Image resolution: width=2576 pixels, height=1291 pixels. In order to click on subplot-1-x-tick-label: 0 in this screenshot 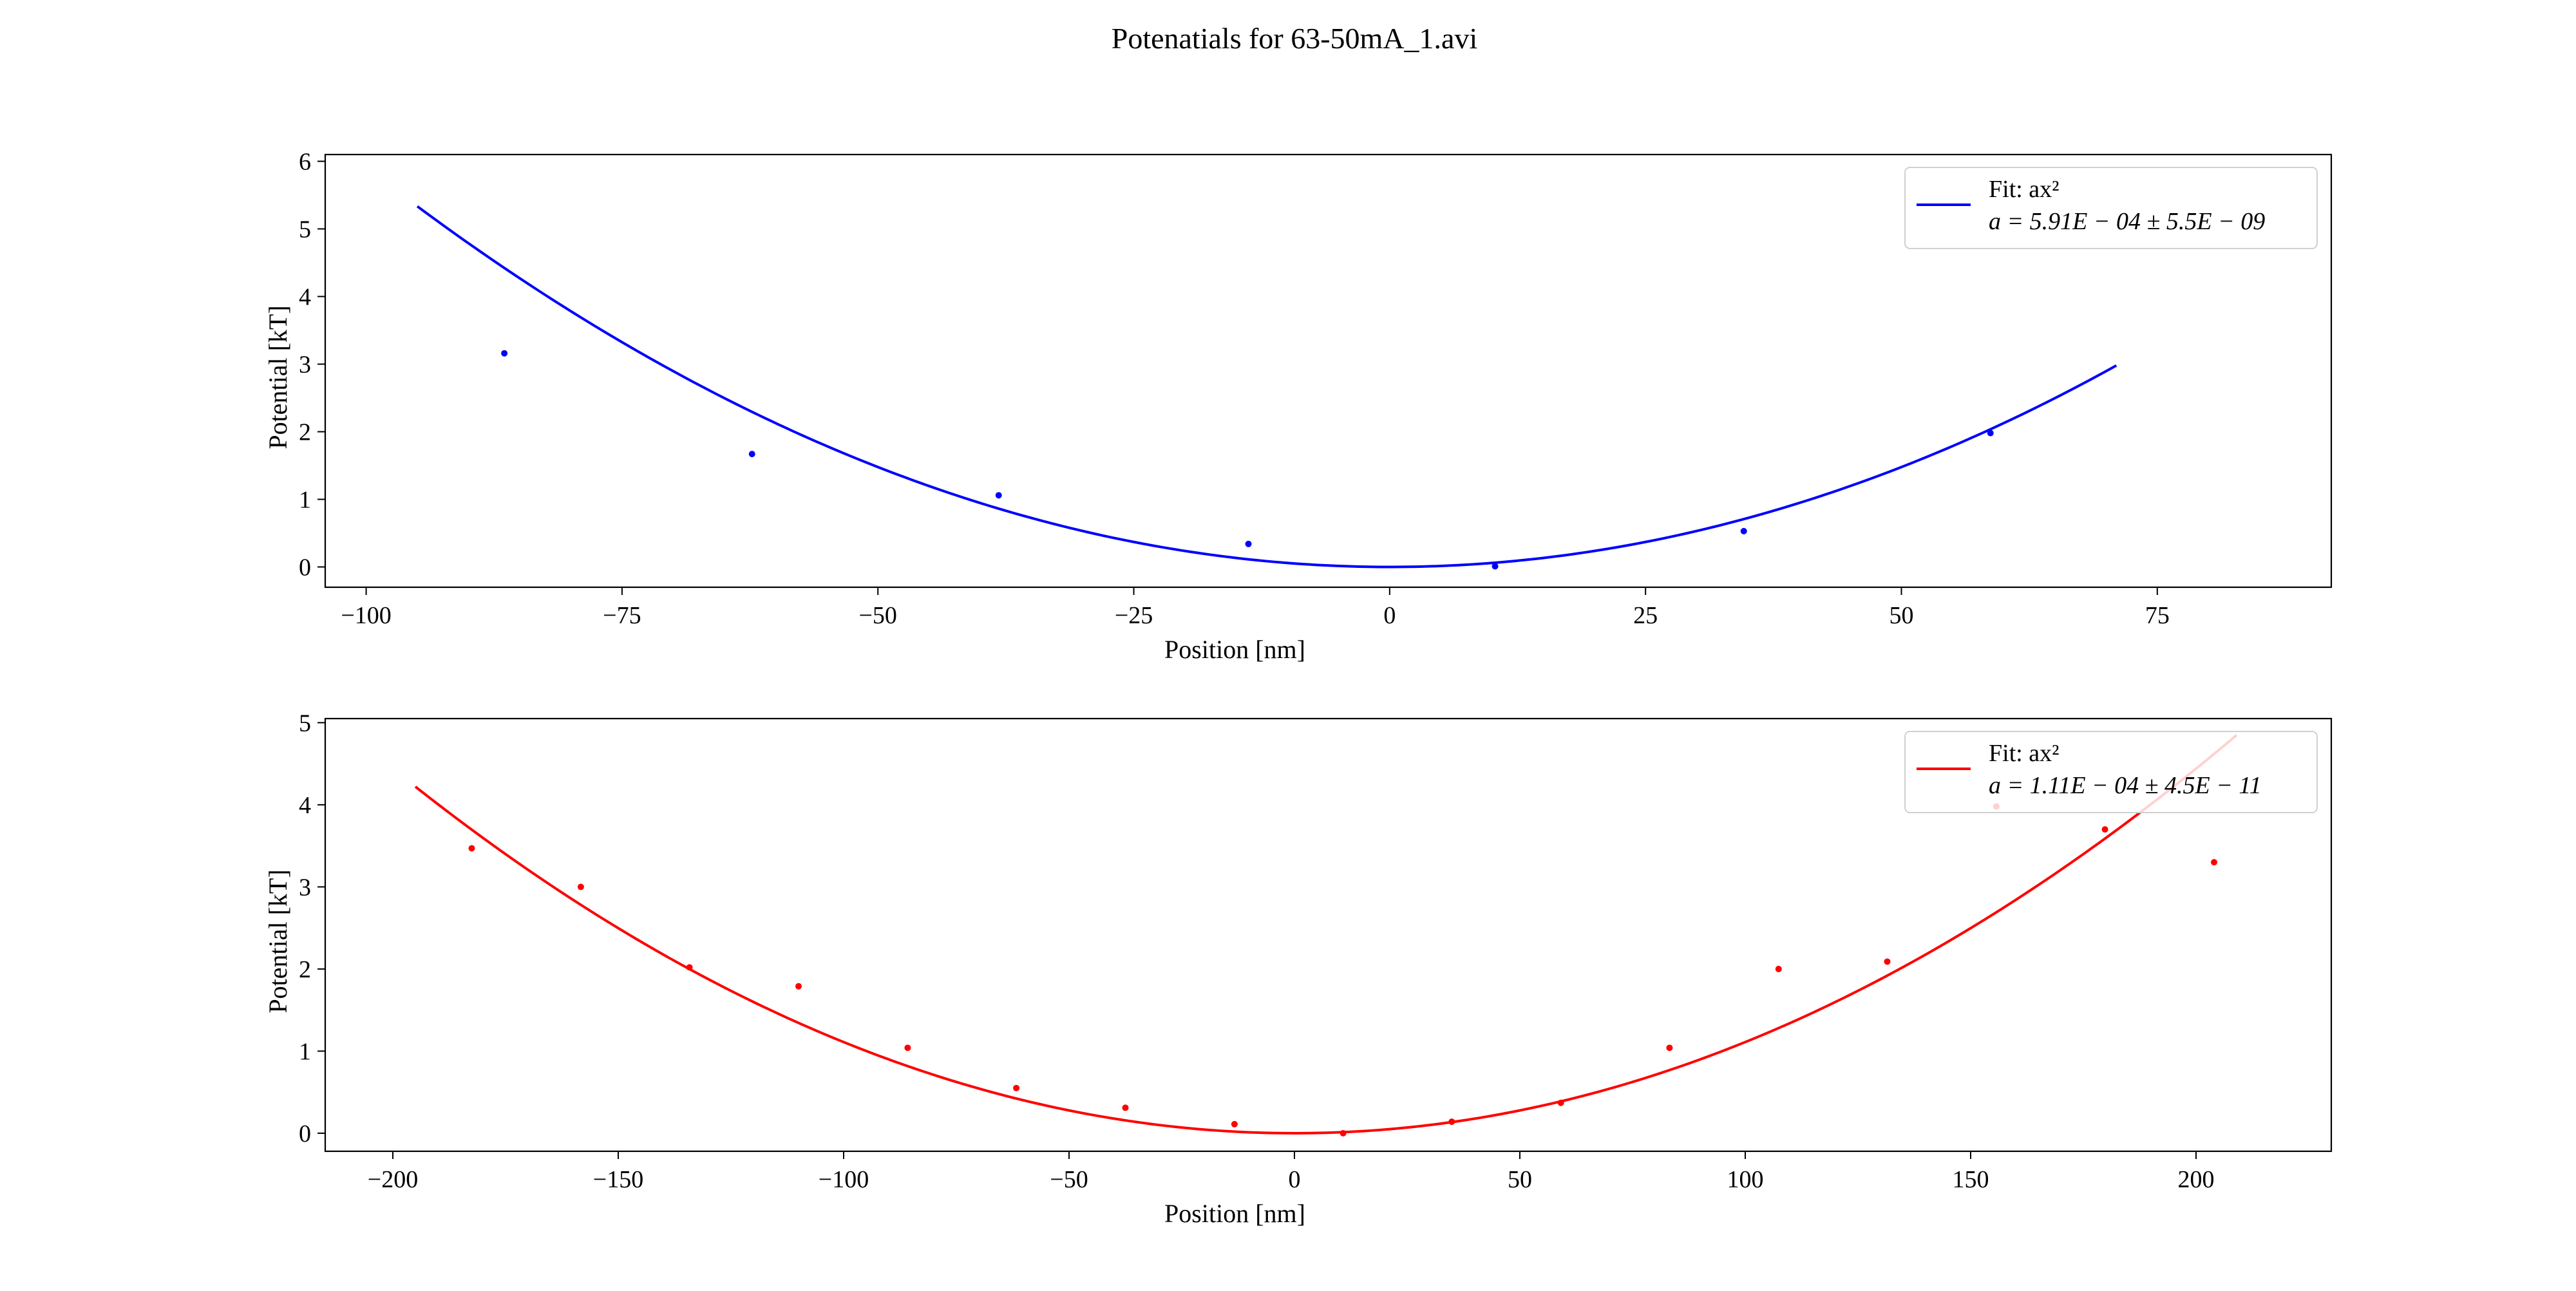, I will do `click(1389, 615)`.